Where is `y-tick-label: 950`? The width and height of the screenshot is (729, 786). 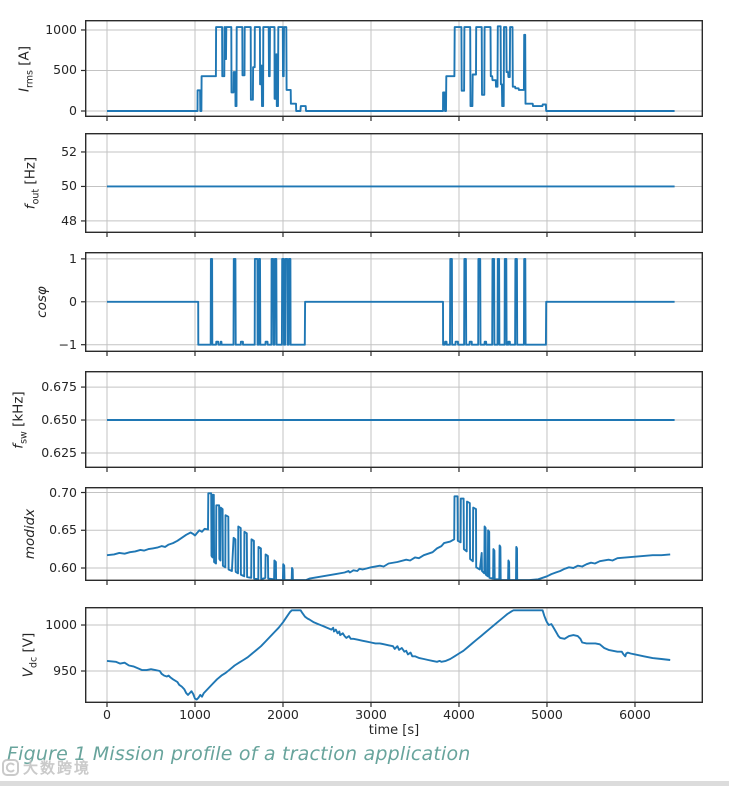 y-tick-label: 950 is located at coordinates (65, 670).